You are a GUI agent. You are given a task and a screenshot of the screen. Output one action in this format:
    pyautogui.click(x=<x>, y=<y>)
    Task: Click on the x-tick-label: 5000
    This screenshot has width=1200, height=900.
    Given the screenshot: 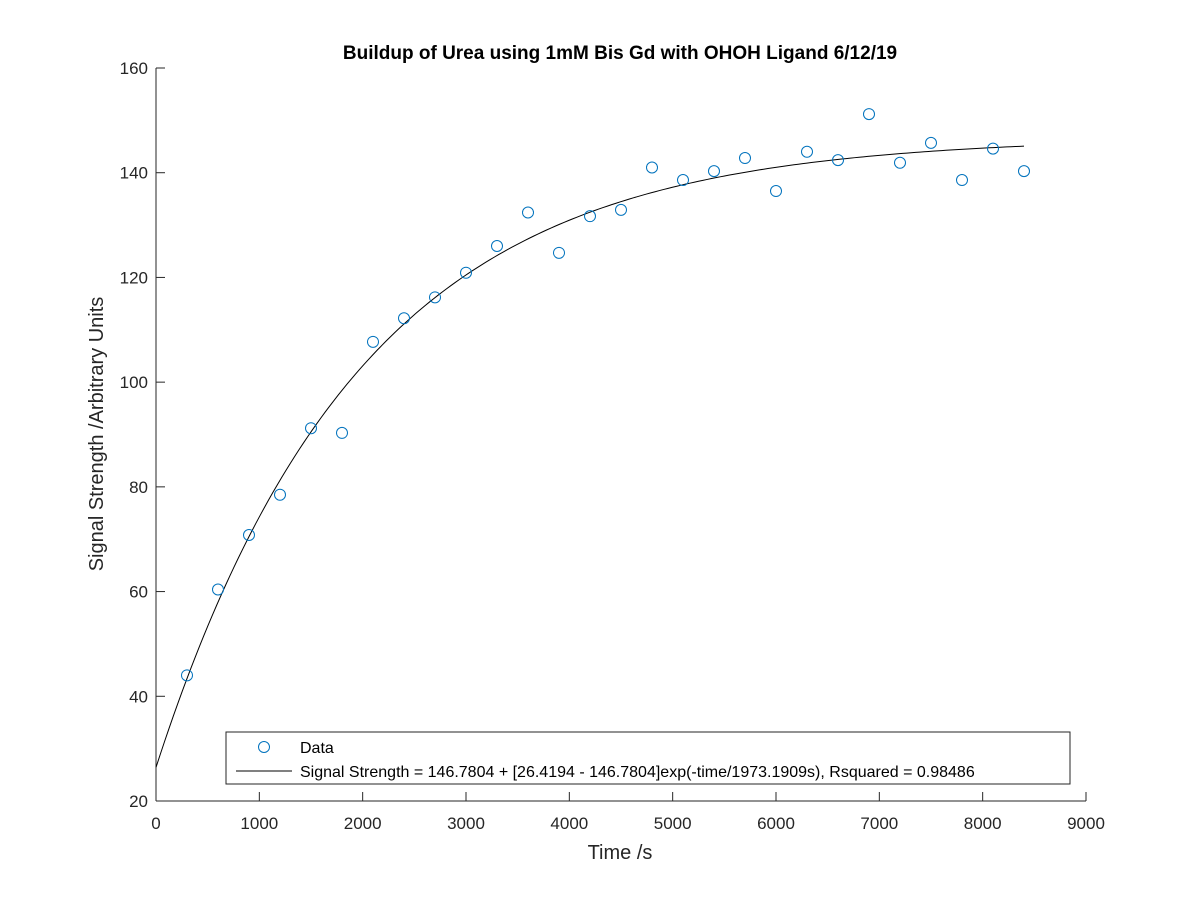 What is the action you would take?
    pyautogui.click(x=673, y=823)
    